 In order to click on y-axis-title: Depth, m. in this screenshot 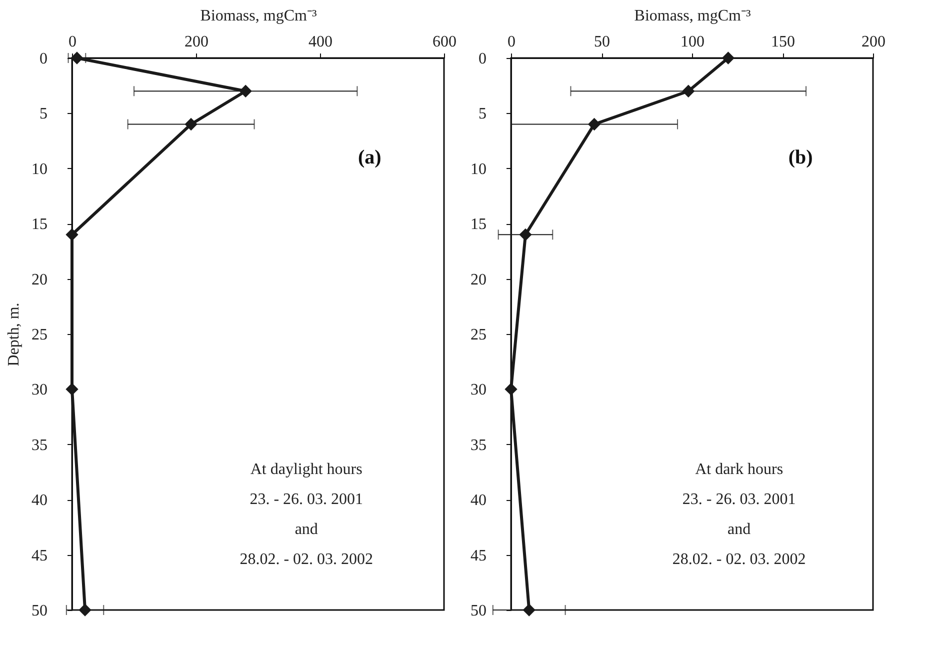, I will do `click(14, 334)`.